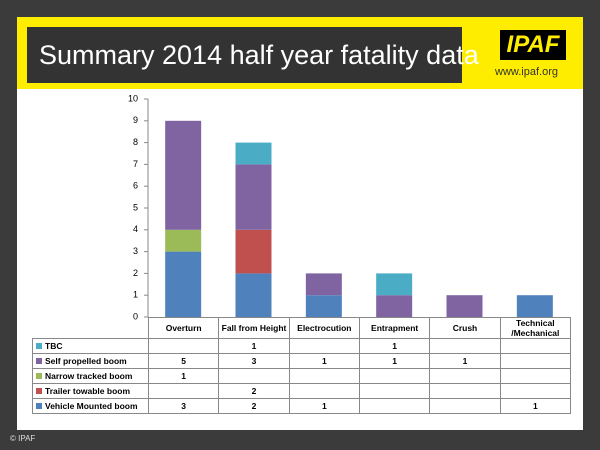 Image resolution: width=600 pixels, height=450 pixels. Describe the element at coordinates (465, 328) in the screenshot. I see `category-label: Crush` at that location.